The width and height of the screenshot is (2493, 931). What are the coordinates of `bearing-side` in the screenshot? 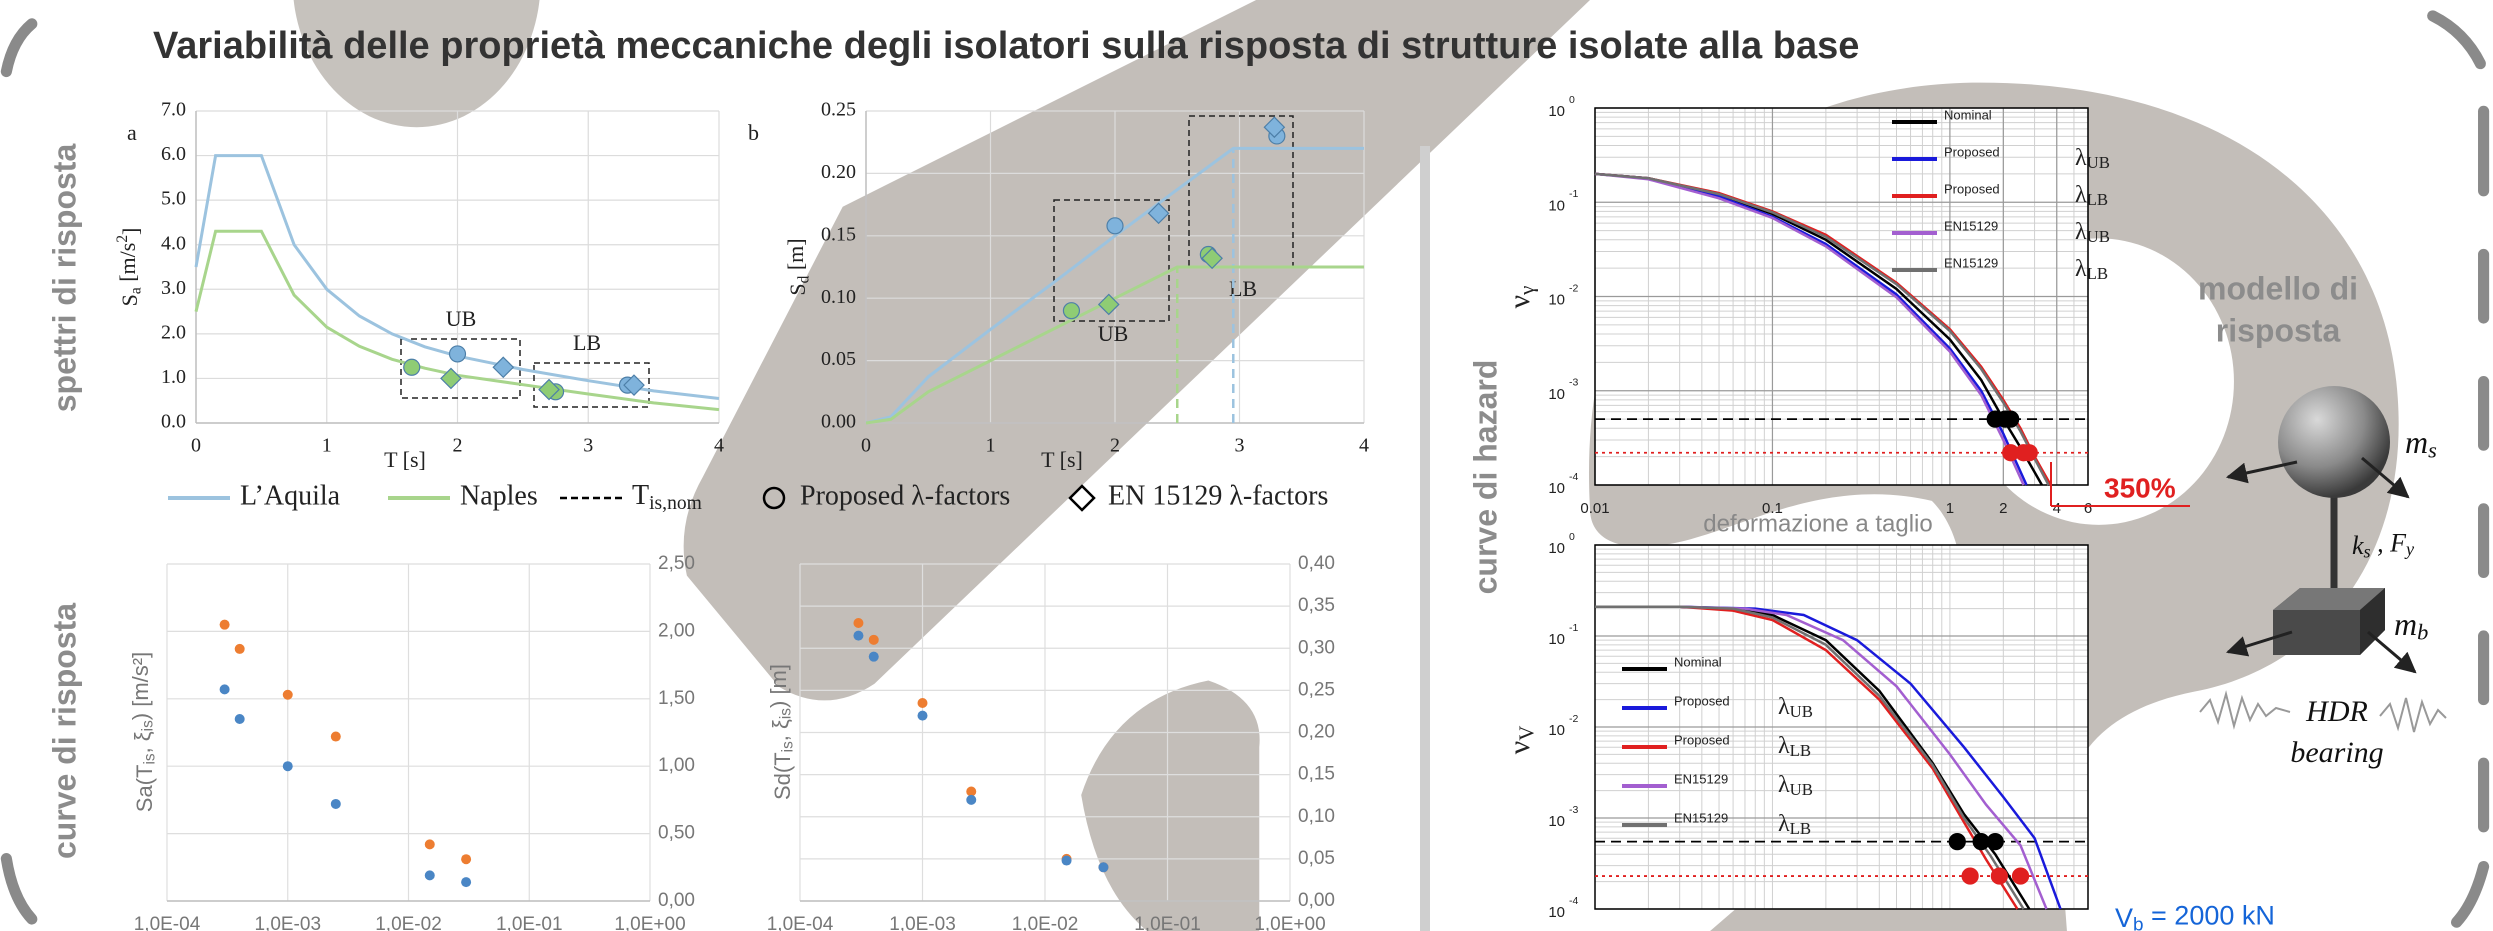 It's located at (2372, 621).